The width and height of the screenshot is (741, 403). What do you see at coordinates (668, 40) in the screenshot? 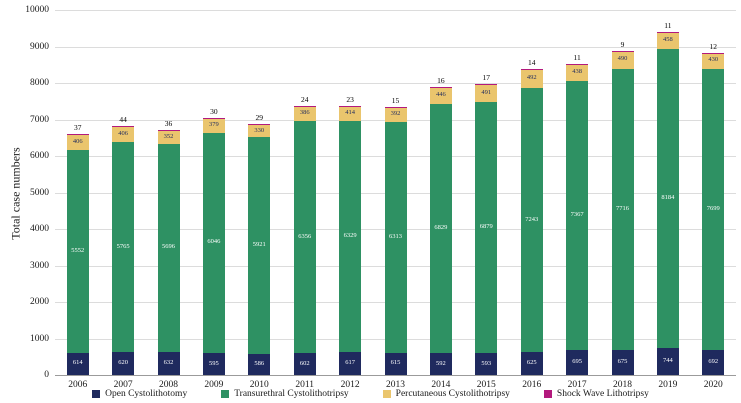
I see `segment-value-label: 458` at bounding box center [668, 40].